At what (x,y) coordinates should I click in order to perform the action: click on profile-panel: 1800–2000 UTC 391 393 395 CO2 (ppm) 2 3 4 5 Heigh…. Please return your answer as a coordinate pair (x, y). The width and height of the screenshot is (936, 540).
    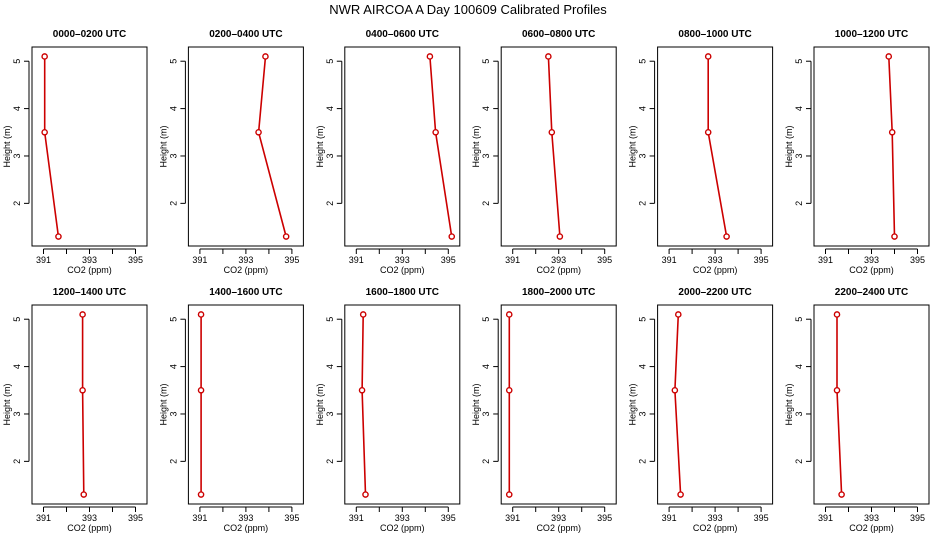
    Looking at the image, I should click on (544, 410).